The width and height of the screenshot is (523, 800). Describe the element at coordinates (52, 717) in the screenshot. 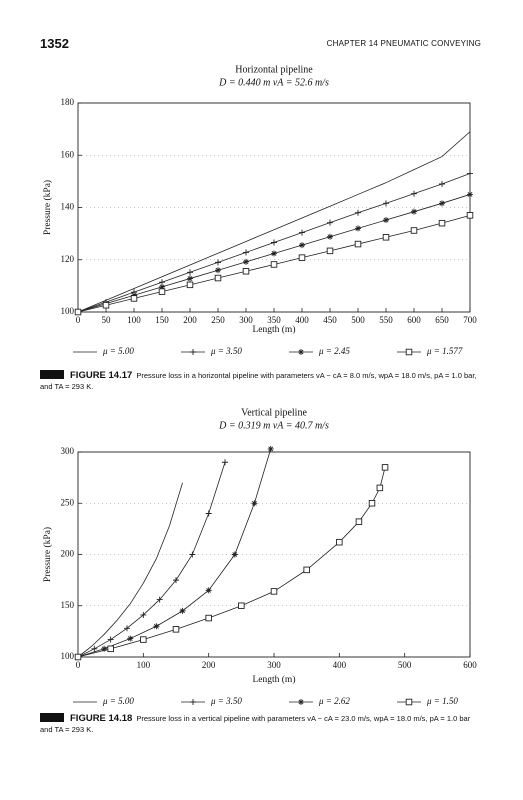

I see `caption-bar` at that location.